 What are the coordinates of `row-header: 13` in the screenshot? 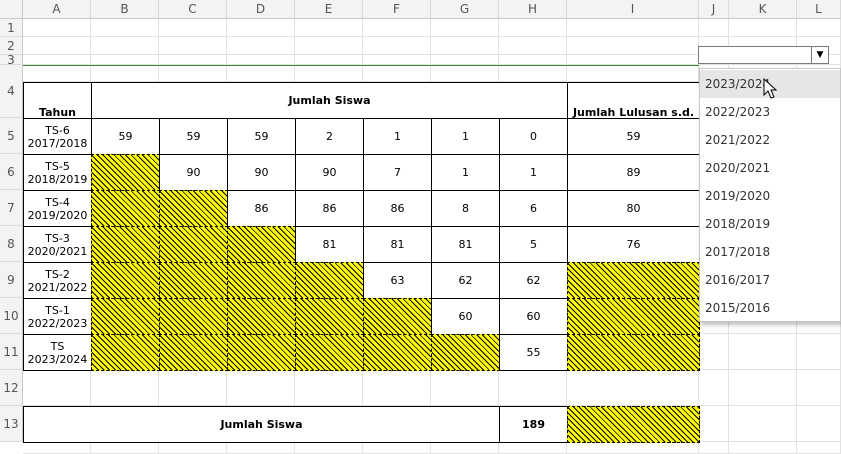 It's located at (11, 424).